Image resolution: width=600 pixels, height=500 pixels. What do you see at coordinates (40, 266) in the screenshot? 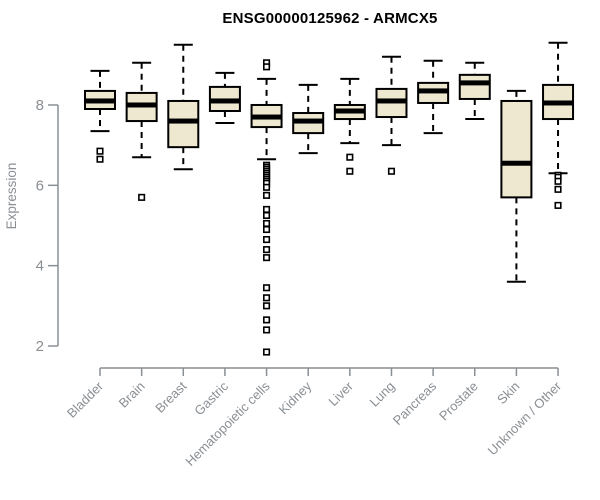
I see `y-tick-label: 4` at bounding box center [40, 266].